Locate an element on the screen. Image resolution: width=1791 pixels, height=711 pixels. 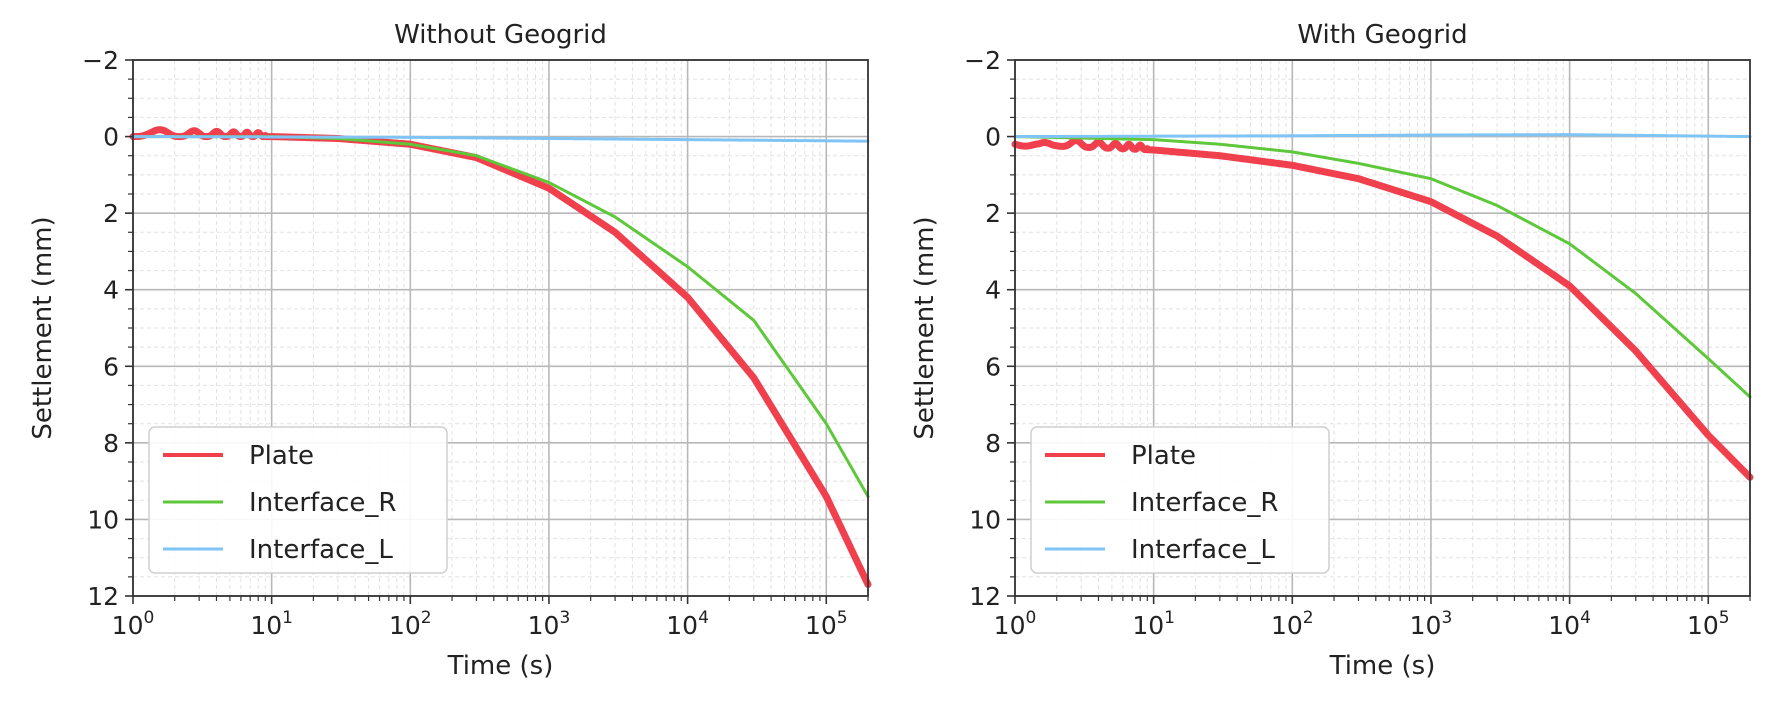
chart-title: Without Geogrid is located at coordinates (500, 35).